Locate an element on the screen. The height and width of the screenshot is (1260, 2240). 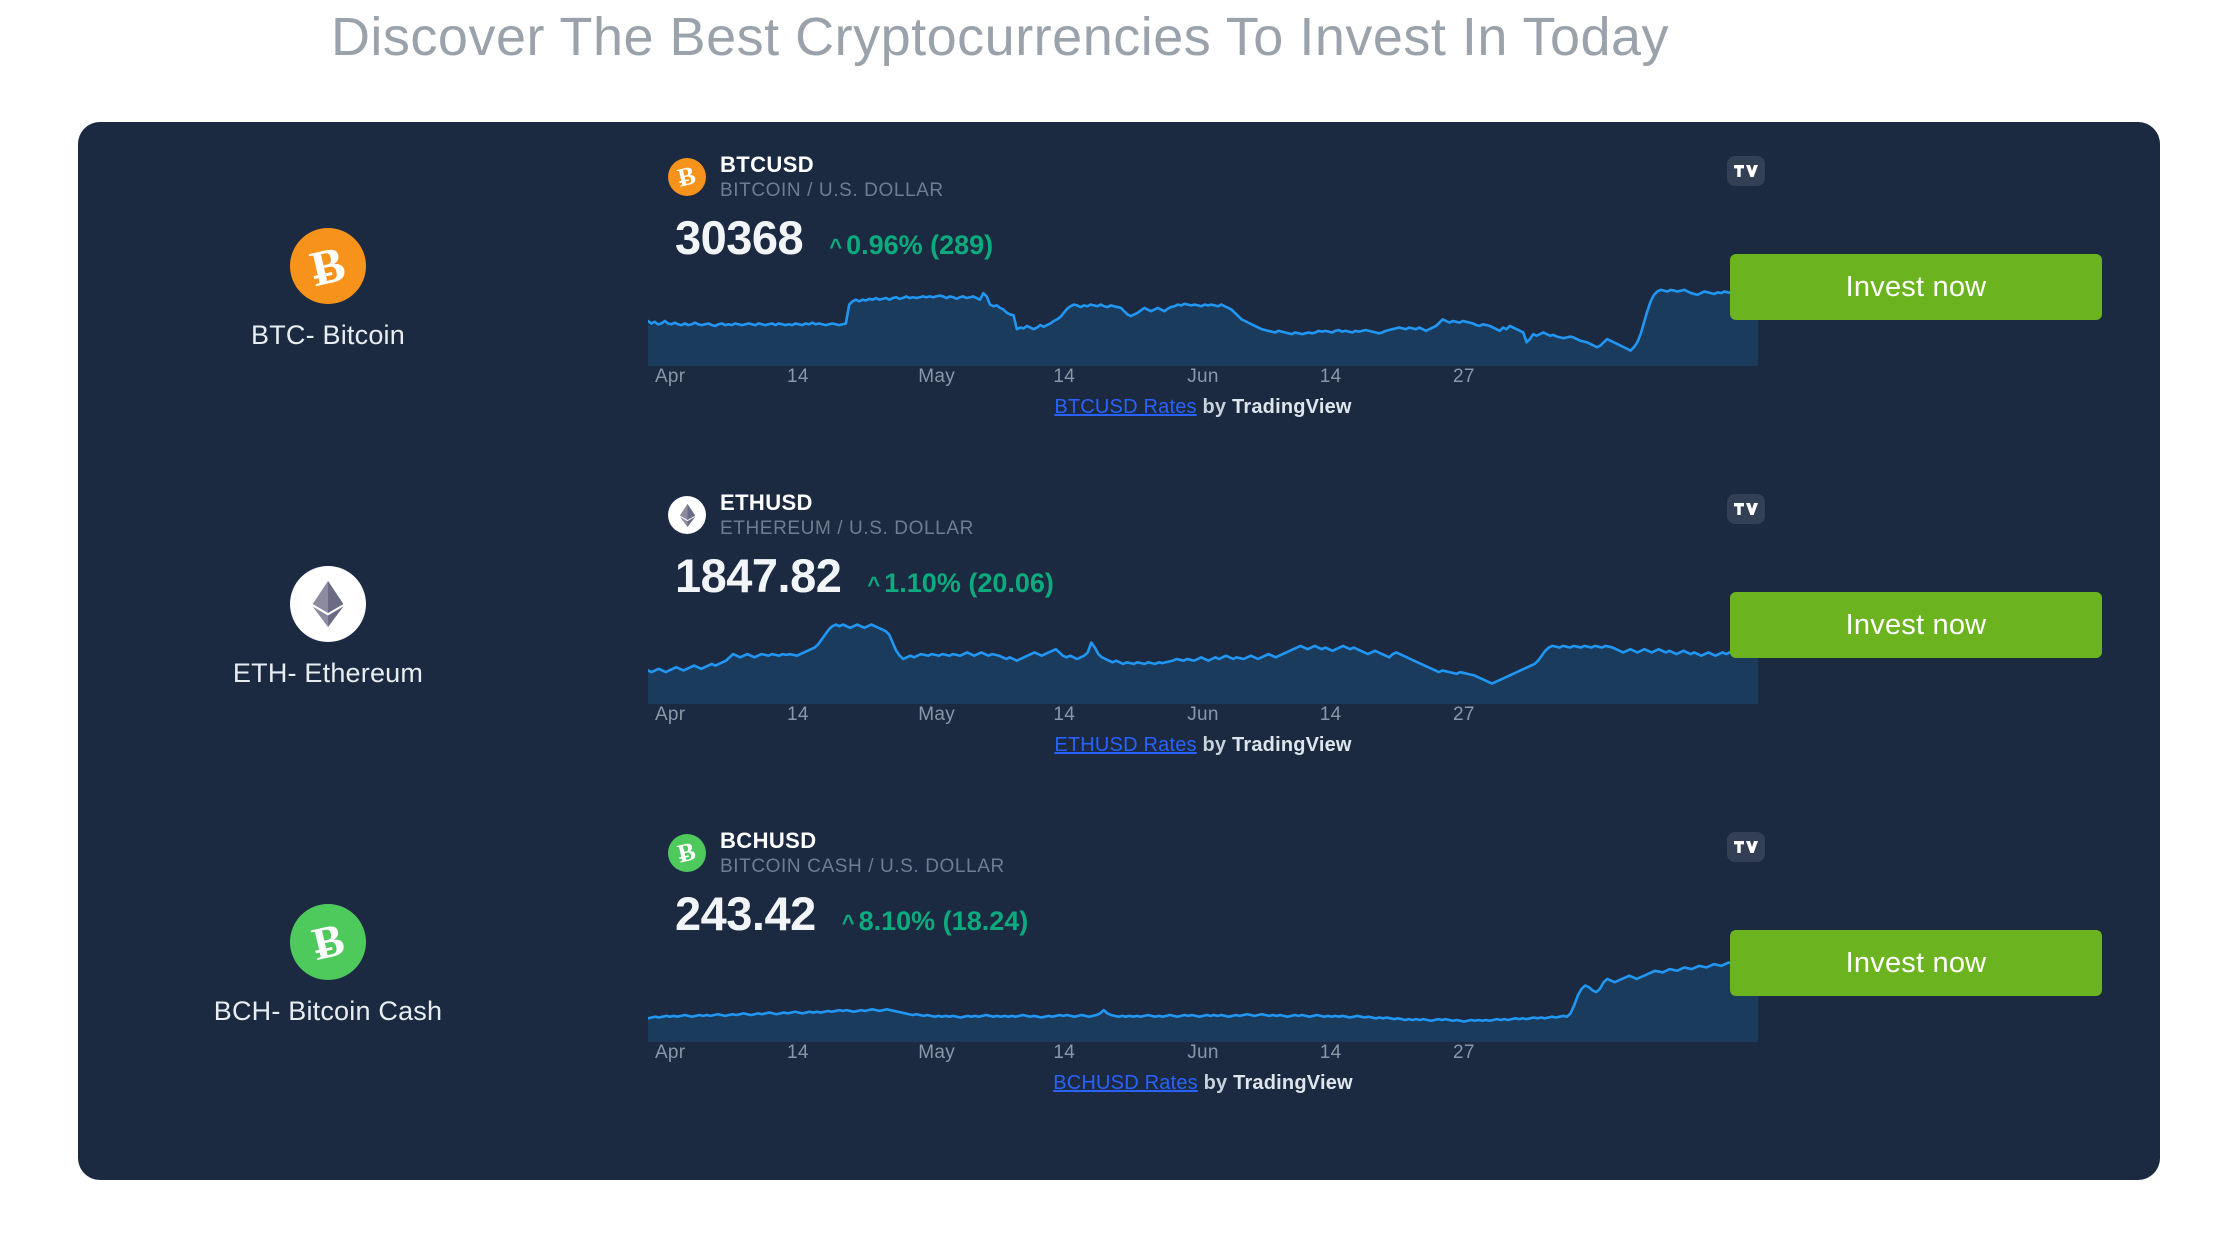
asset-name-label: BTC- Bitcoin is located at coordinates (328, 335).